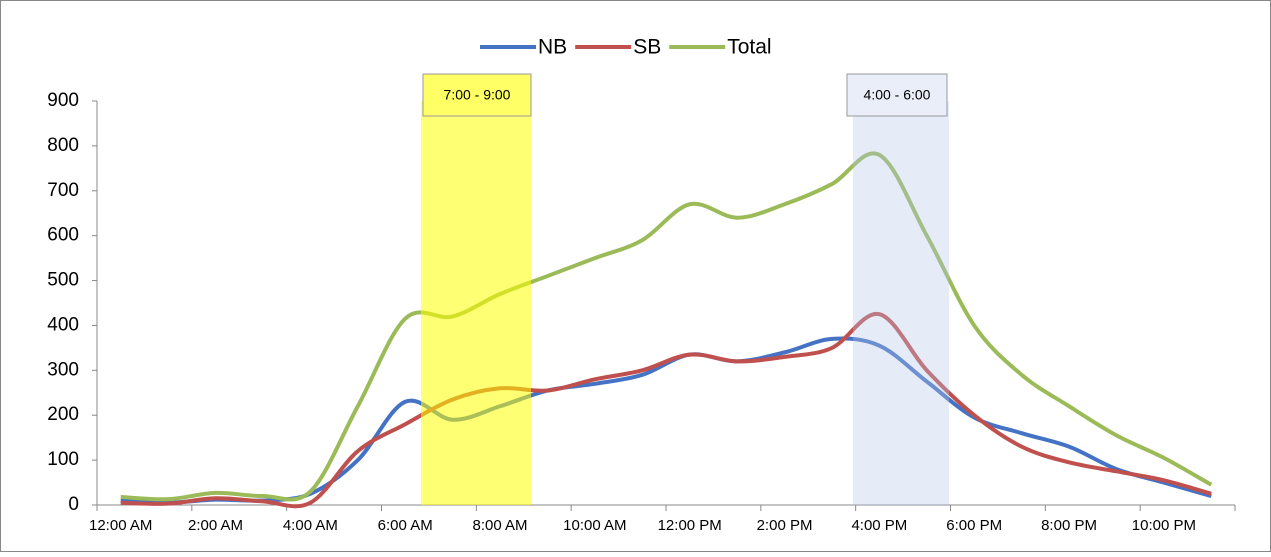 The image size is (1271, 557). What do you see at coordinates (63, 145) in the screenshot?
I see `y-tick-label: 800` at bounding box center [63, 145].